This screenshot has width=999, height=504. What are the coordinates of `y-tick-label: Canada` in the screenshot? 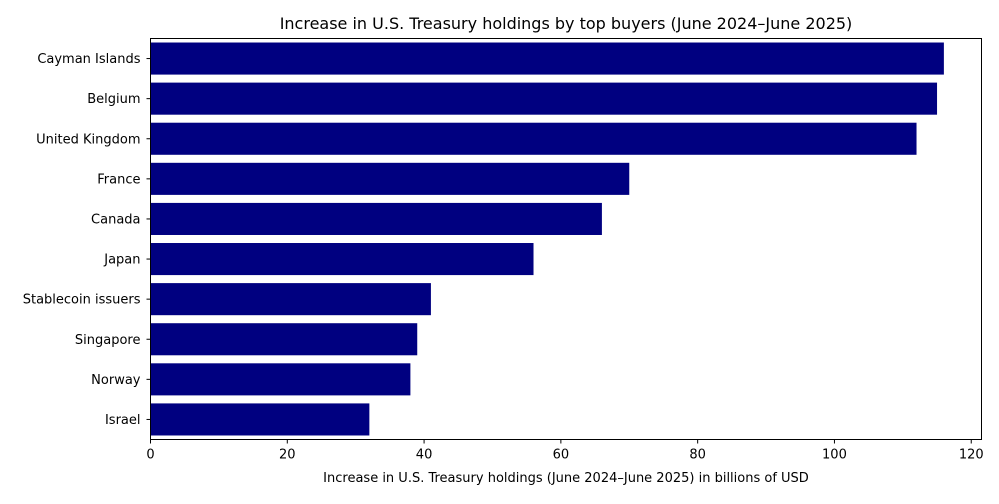 It's located at (115, 219).